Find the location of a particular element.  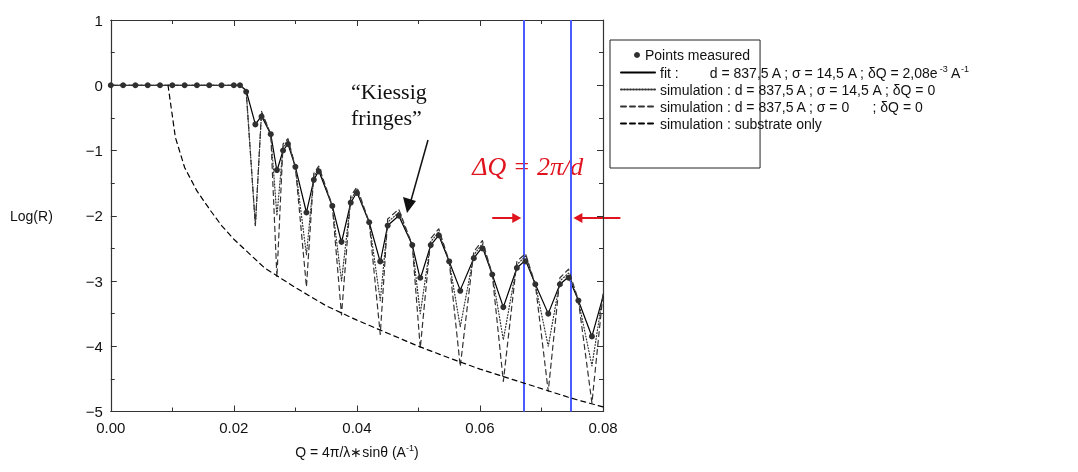

x-tick-label: 0.06 is located at coordinates (480, 427).